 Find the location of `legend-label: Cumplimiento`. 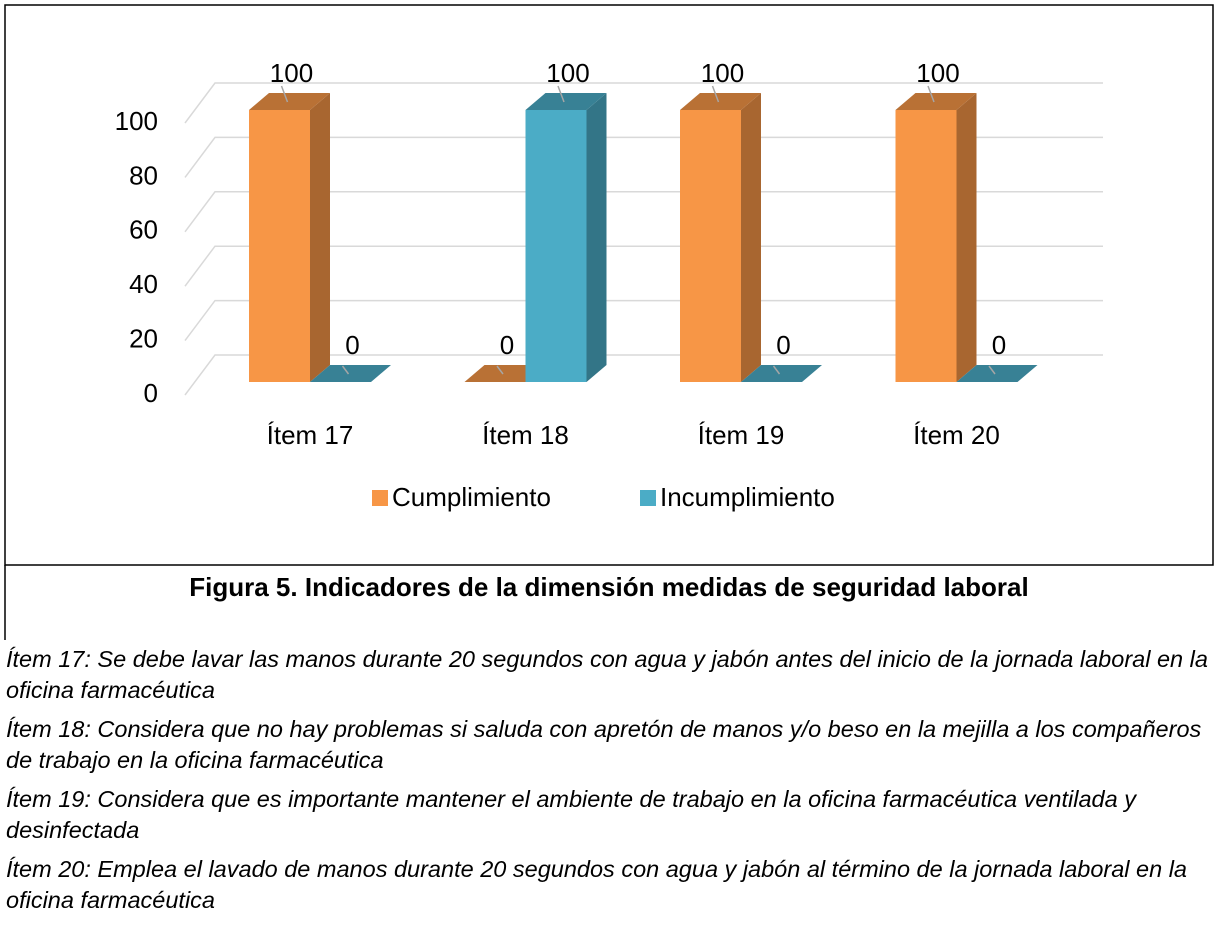

legend-label: Cumplimiento is located at coordinates (471, 497).